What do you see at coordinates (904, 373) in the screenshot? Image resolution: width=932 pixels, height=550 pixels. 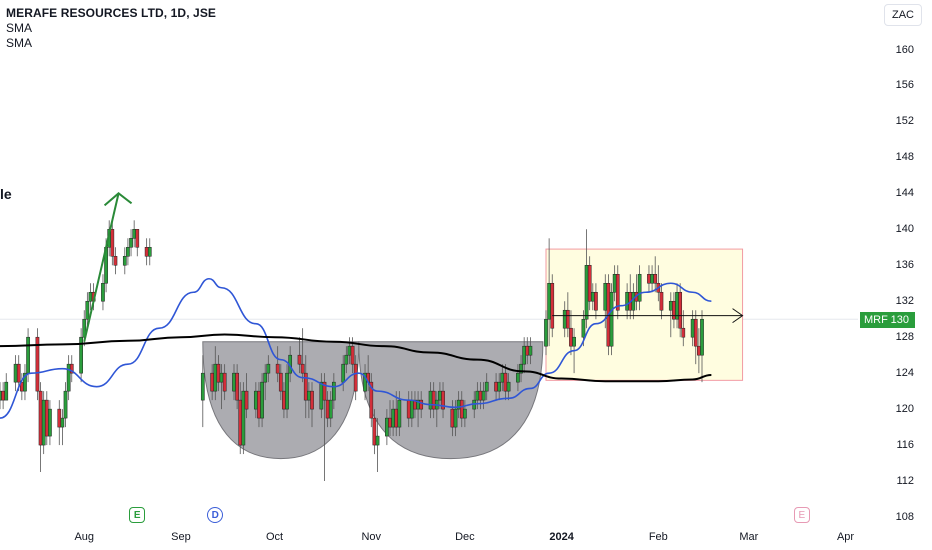 I see `y-tick-label: 124` at bounding box center [904, 373].